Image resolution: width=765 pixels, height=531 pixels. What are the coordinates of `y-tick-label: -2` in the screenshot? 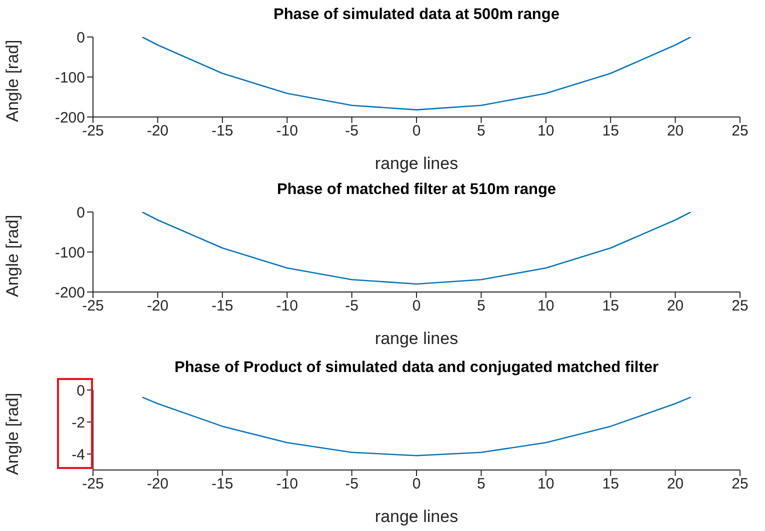 It's located at (78, 423).